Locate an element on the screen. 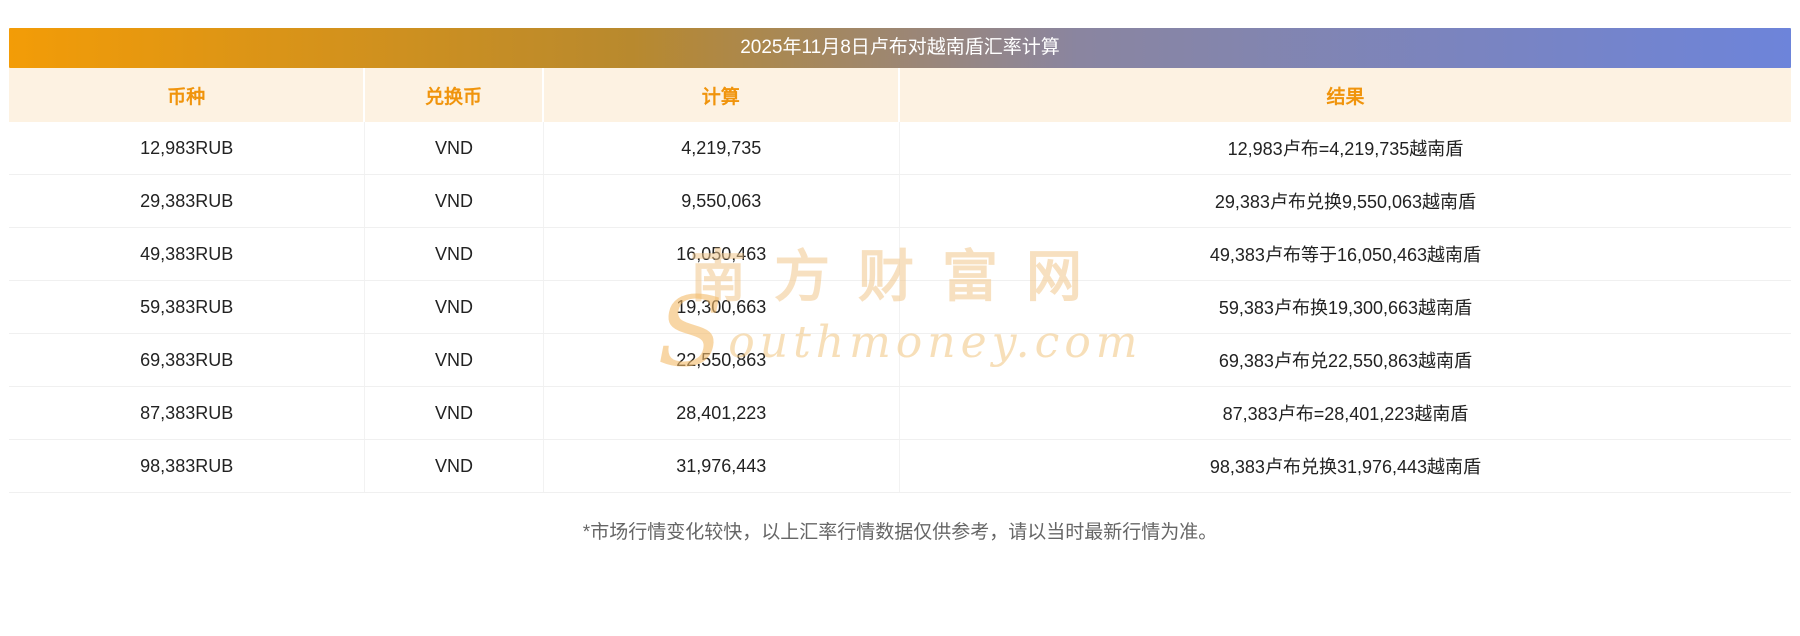  cell-calculation: 28,401,223 is located at coordinates (722, 413).